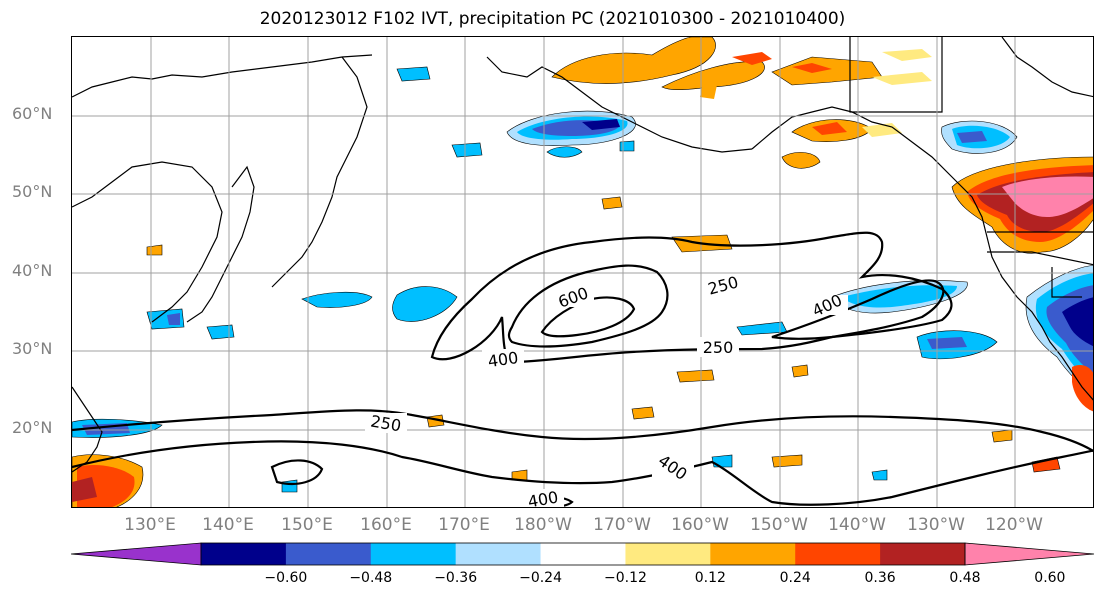 This screenshot has height=601, width=1105. I want to click on contour-label-250-mid: 250, so click(718, 347).